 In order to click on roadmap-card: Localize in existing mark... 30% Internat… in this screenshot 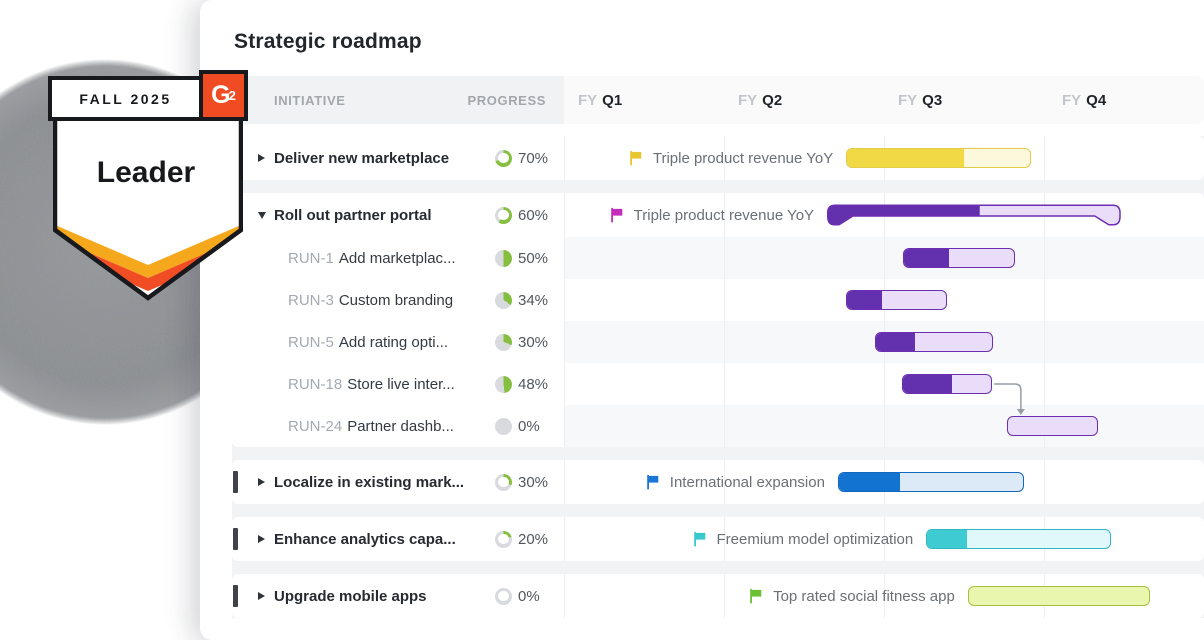, I will do `click(718, 482)`.